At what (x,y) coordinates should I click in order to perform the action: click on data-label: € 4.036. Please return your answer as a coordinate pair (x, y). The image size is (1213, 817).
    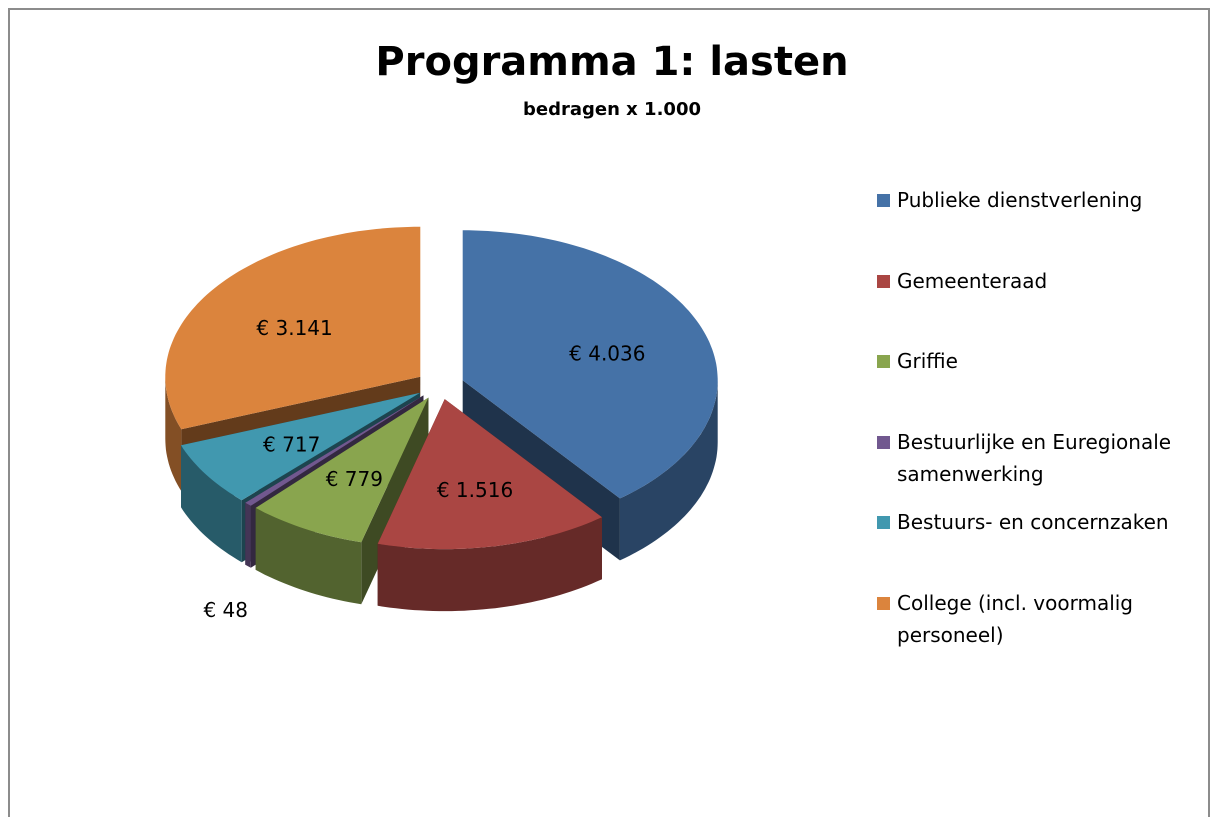
    Looking at the image, I should click on (607, 353).